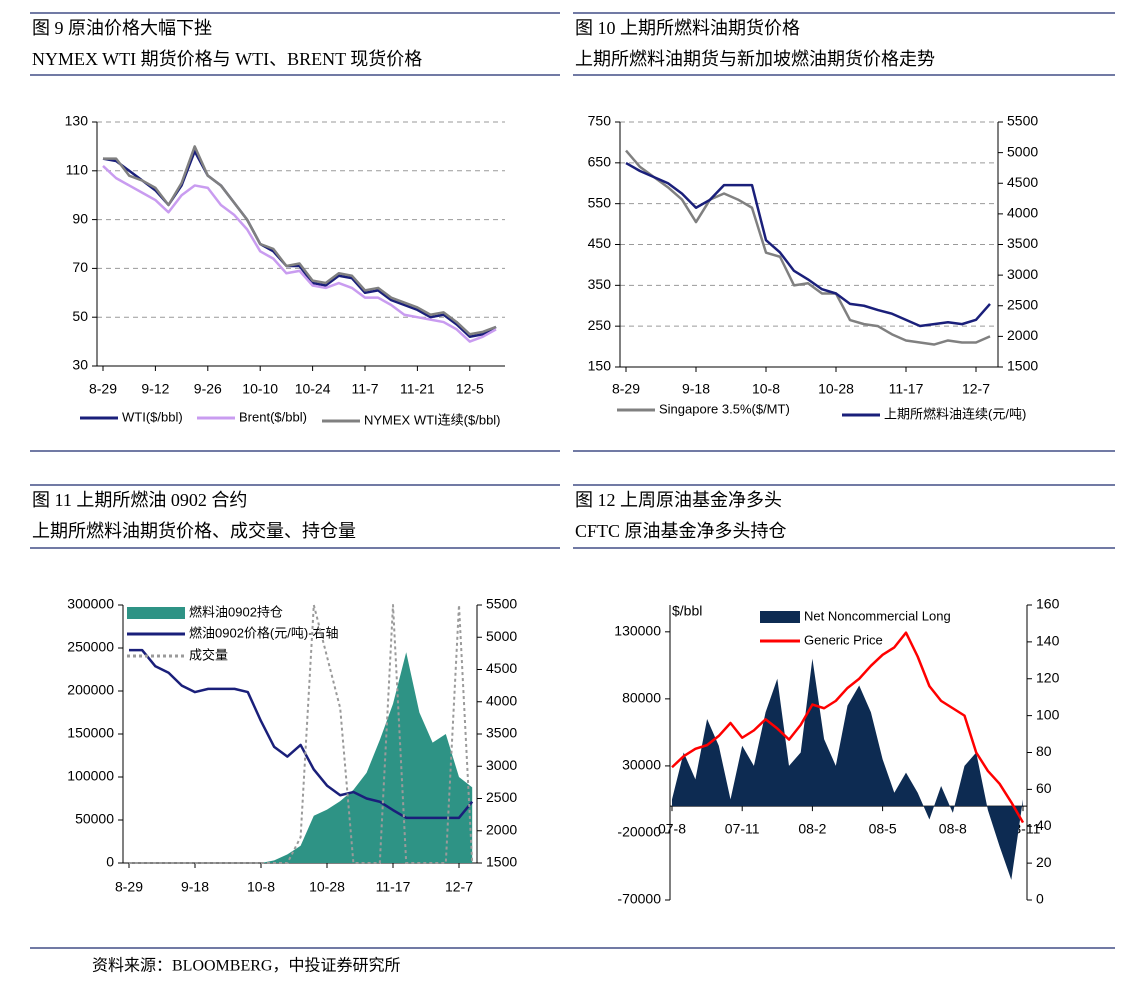 The height and width of the screenshot is (991, 1145). I want to click on figure-title: 图 9 原油价格大幅下挫, so click(122, 28).